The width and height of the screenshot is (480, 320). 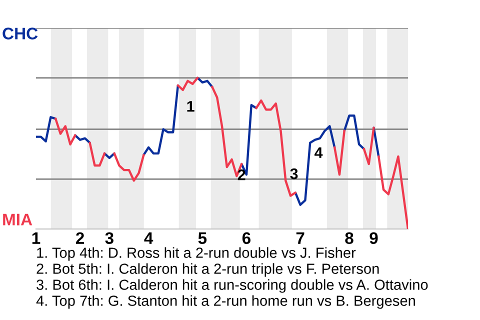 What do you see at coordinates (190, 106) in the screenshot?
I see `annotation: 1` at bounding box center [190, 106].